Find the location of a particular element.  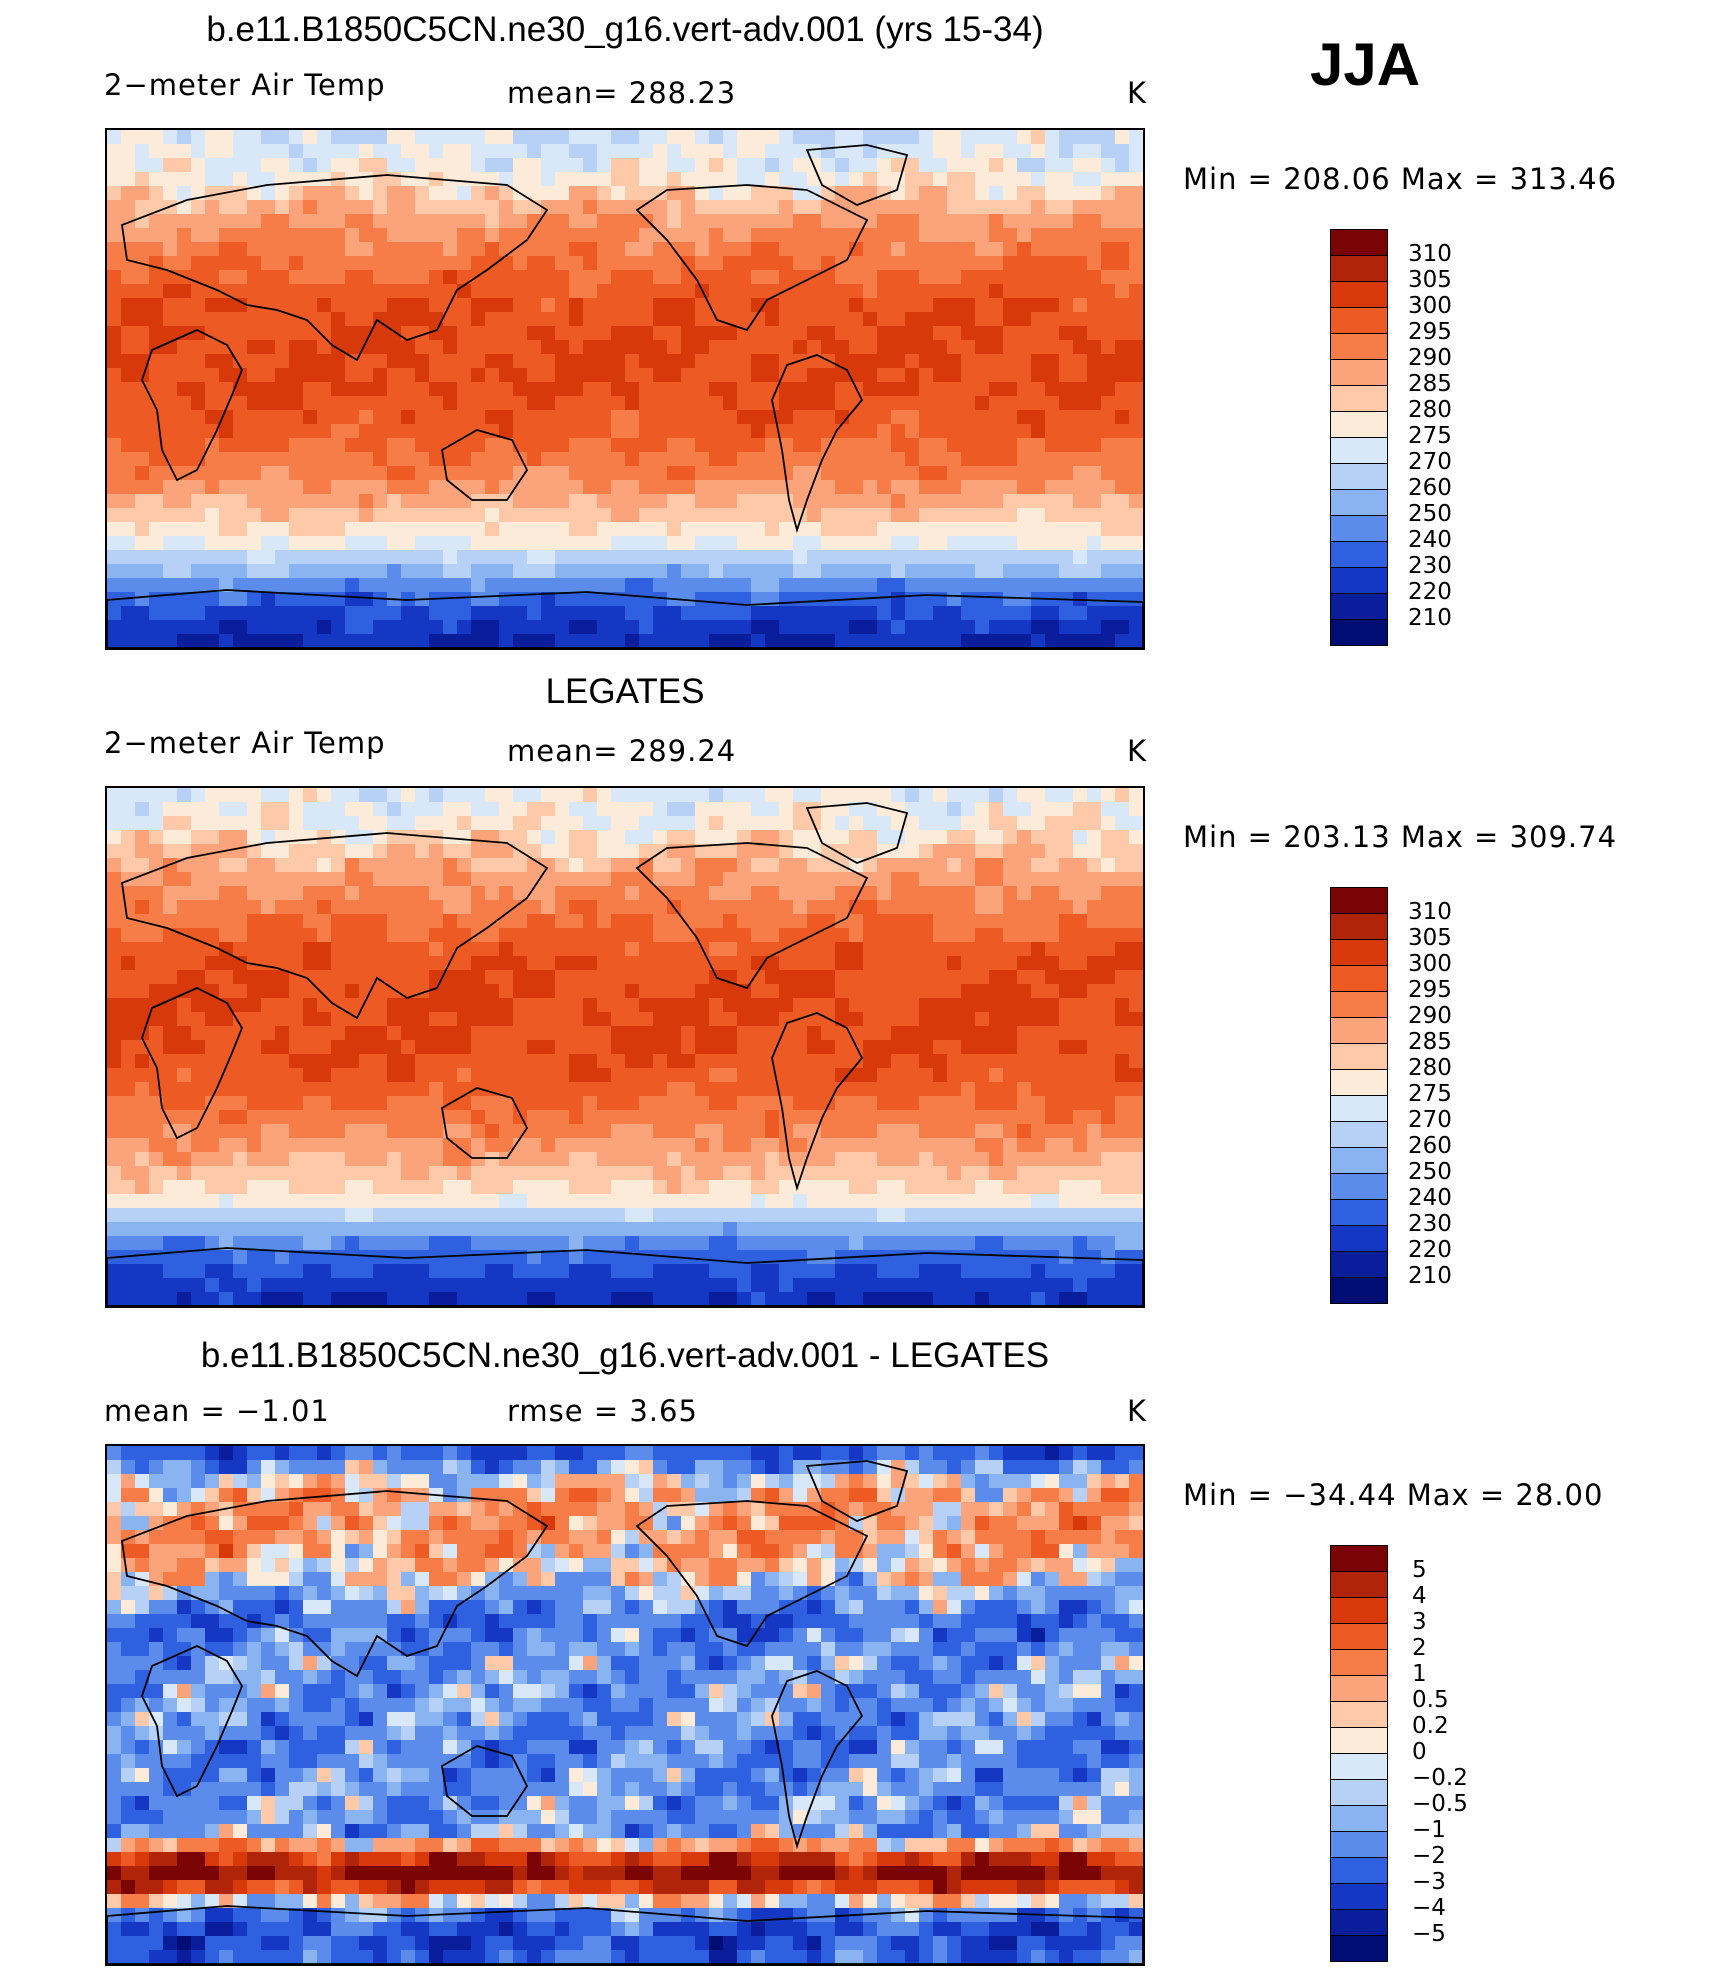

colorbar-label: 230 is located at coordinates (1430, 566).